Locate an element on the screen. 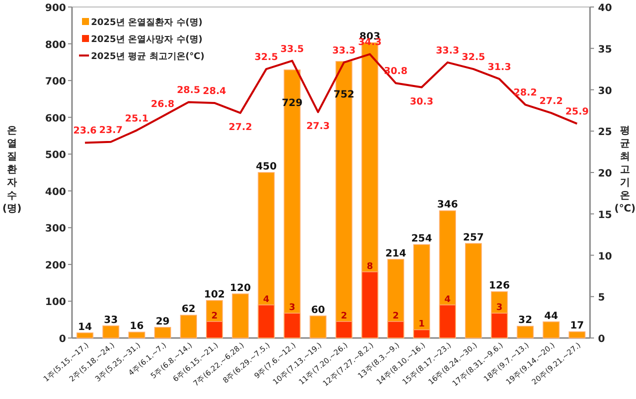  data-label: 27.3 is located at coordinates (318, 126).